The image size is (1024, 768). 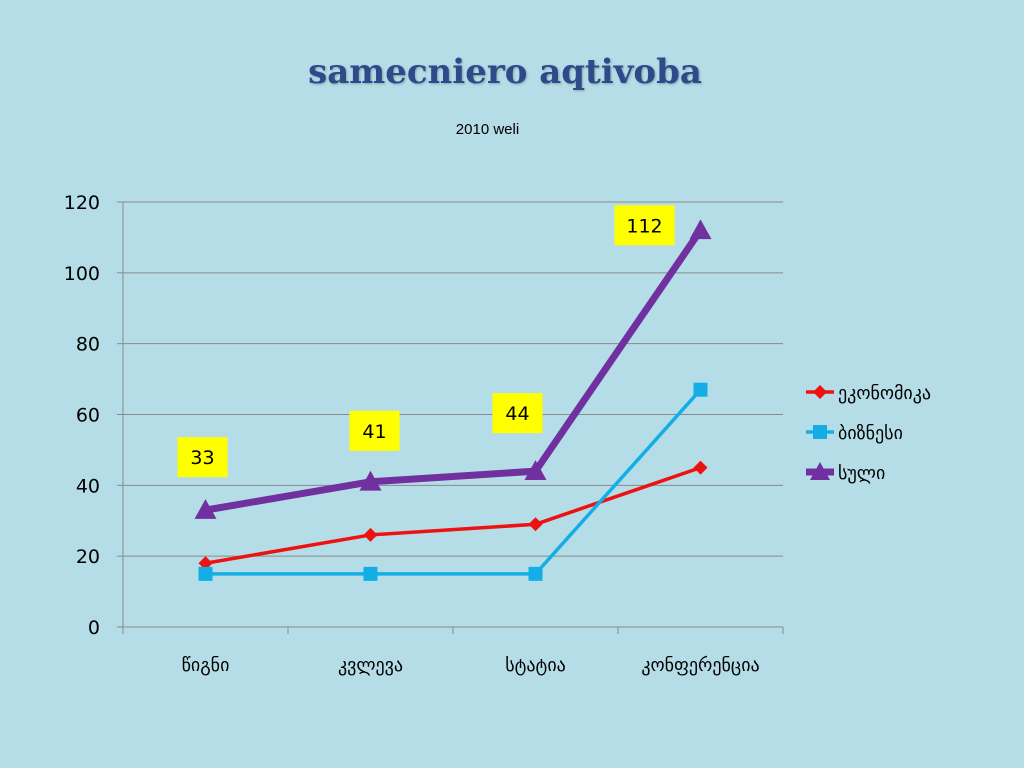 What do you see at coordinates (88, 416) in the screenshot?
I see `y-tick-label: 60` at bounding box center [88, 416].